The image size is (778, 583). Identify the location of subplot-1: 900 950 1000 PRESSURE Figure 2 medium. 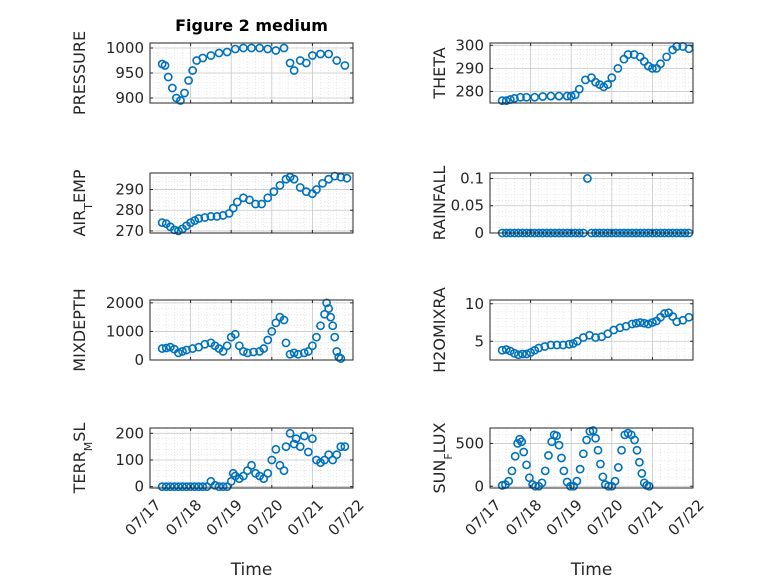
(212, 65).